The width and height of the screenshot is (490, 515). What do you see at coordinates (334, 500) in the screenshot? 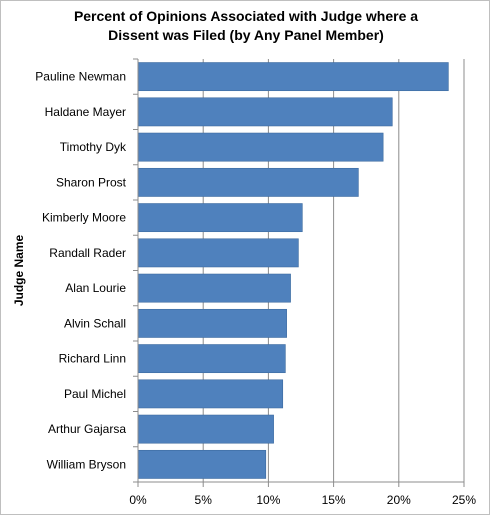
I see `x-tick-label: 15%` at bounding box center [334, 500].